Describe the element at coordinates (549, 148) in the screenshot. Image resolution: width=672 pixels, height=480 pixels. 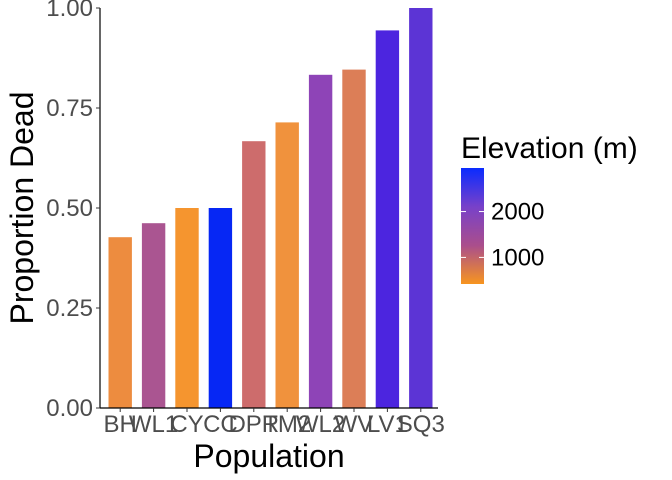
I see `legend-title: Elevation (m)` at that location.